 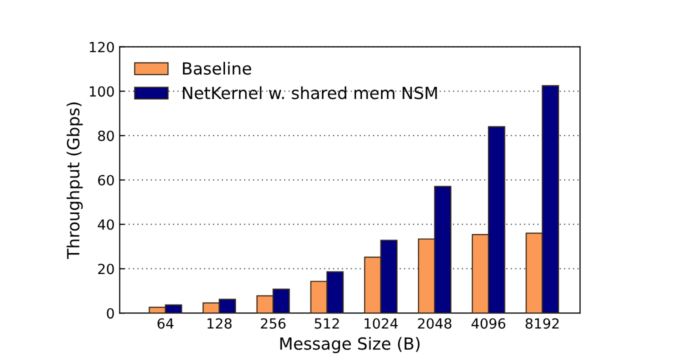 I want to click on y-tick-label: 120, so click(x=102, y=47).